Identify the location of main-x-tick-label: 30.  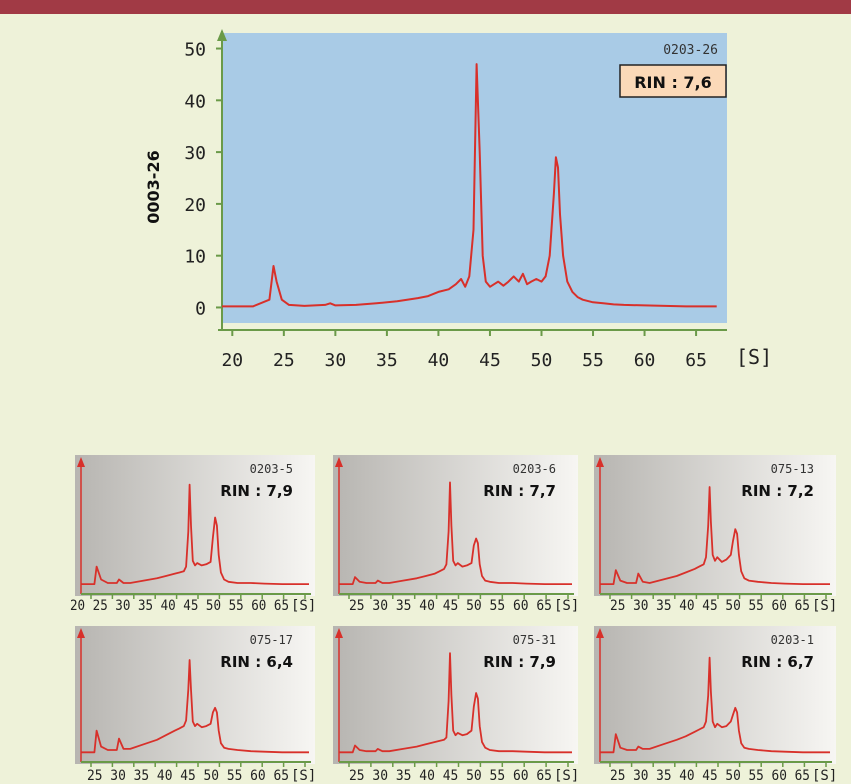
(336, 360).